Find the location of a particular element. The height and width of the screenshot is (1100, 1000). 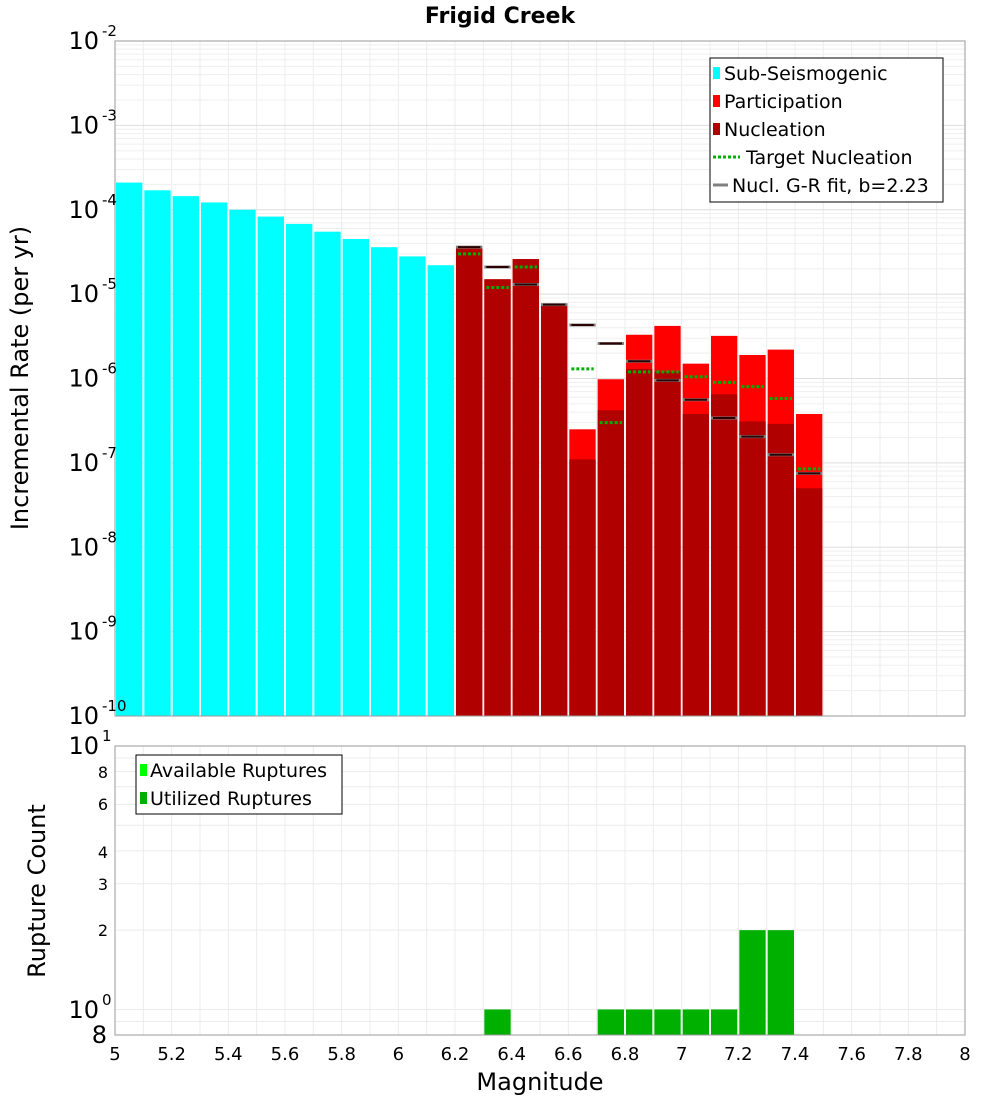

legend-label-utilized-ruptures: Utilized Ruptures is located at coordinates (231, 799).